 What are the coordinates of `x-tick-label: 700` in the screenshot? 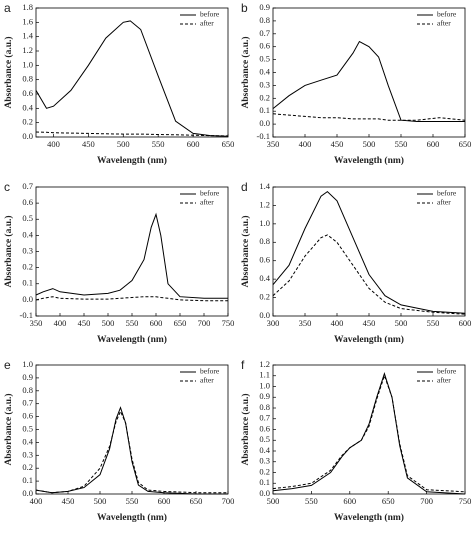 It's located at (426, 501).